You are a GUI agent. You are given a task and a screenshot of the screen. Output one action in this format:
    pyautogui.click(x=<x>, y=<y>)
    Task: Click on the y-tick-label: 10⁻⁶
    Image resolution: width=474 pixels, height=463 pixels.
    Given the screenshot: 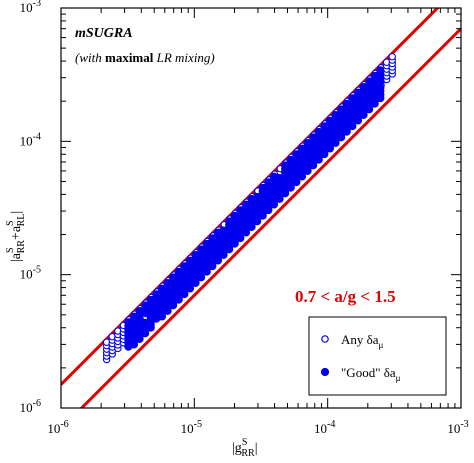 What is the action you would take?
    pyautogui.click(x=30, y=406)
    